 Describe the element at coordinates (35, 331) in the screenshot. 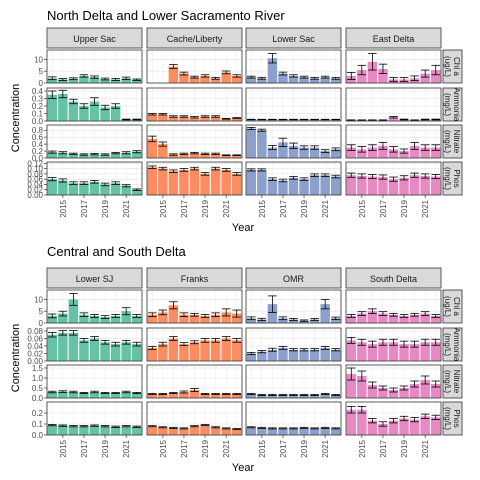

I see `y-tick-label: 0.08` at that location.